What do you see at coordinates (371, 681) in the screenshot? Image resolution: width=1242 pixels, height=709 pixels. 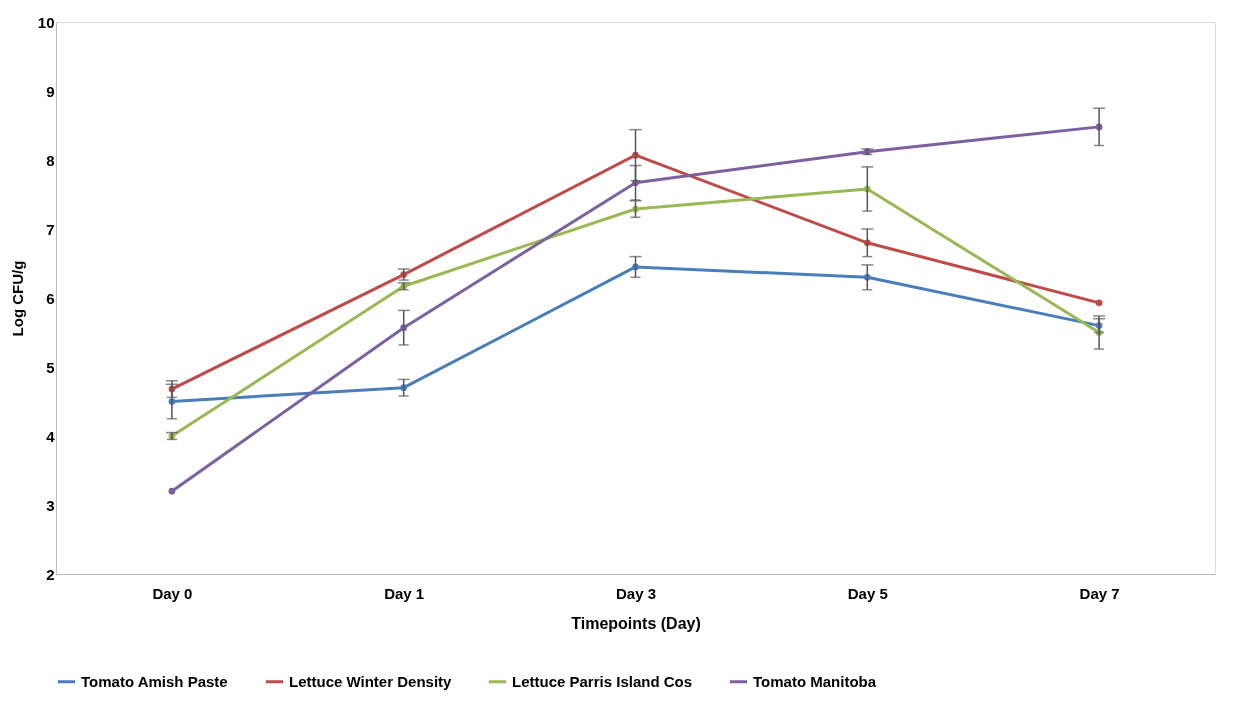 I see `legend-label: Lettuce Winter Density` at bounding box center [371, 681].